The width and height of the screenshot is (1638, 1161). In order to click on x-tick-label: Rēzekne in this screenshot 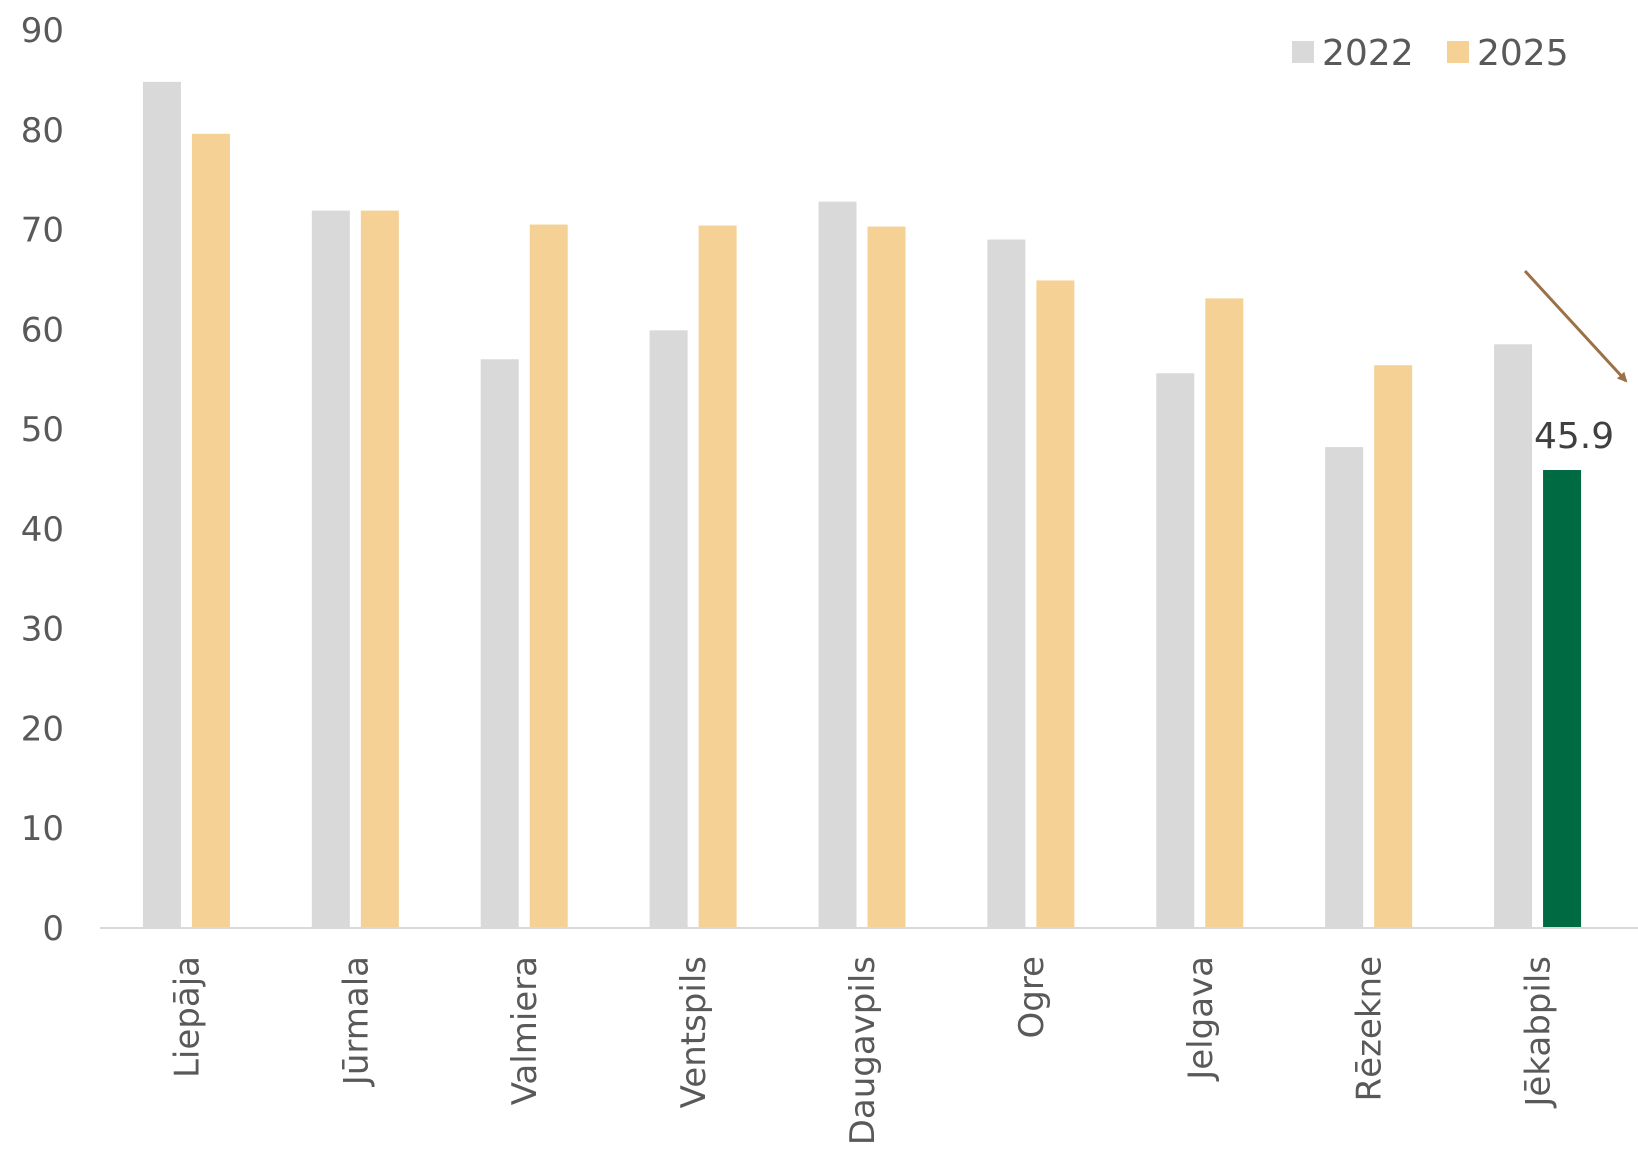, I will do `click(1370, 1028)`.